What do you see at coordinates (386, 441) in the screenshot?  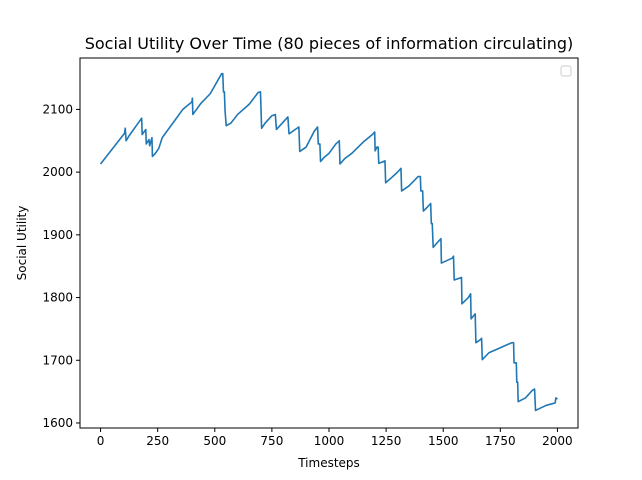 I see `x-tick-label: 1250` at bounding box center [386, 441].